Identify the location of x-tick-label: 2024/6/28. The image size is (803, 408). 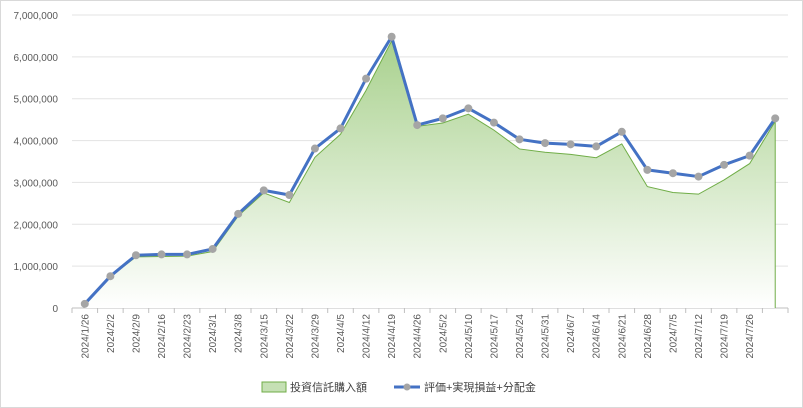
(648, 336).